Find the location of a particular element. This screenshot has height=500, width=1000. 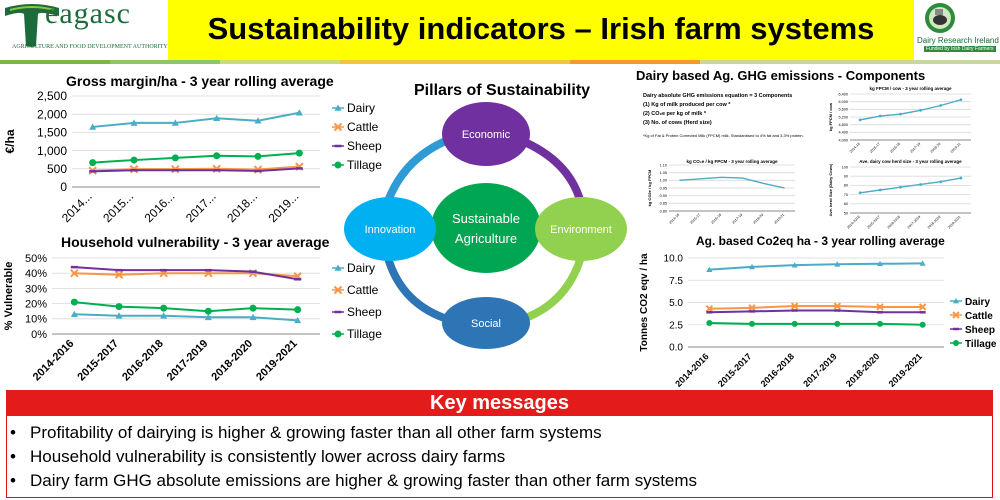

series-line-tillage is located at coordinates (196, 158).